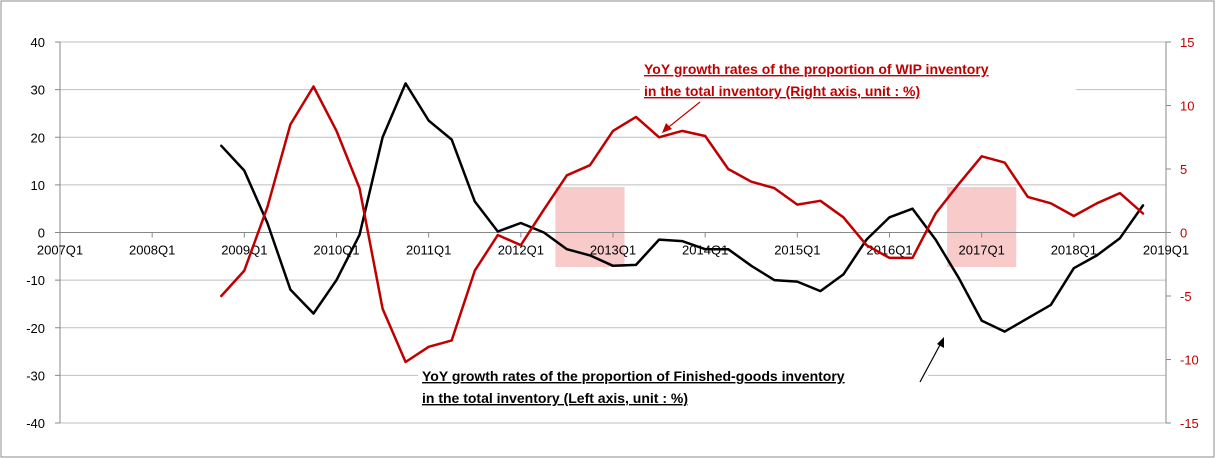 This screenshot has height=458, width=1215. Describe the element at coordinates (682, 116) in the screenshot. I see `wip-annotation-arrow` at that location.